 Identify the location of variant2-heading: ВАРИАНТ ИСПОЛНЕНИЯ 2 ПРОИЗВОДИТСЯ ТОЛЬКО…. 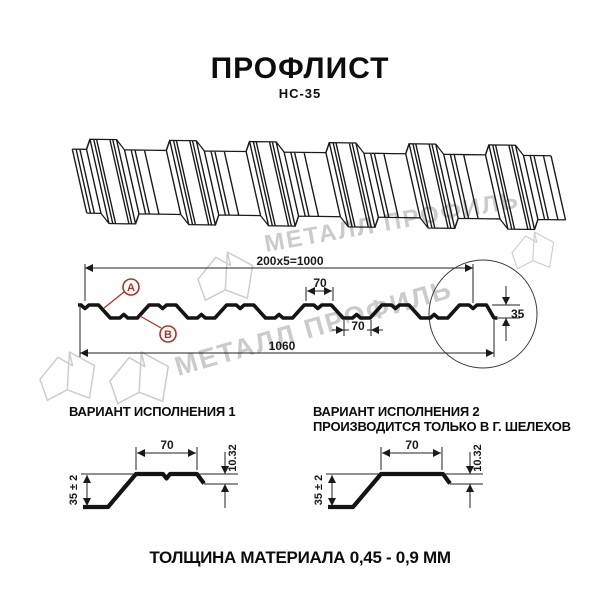
(442, 419).